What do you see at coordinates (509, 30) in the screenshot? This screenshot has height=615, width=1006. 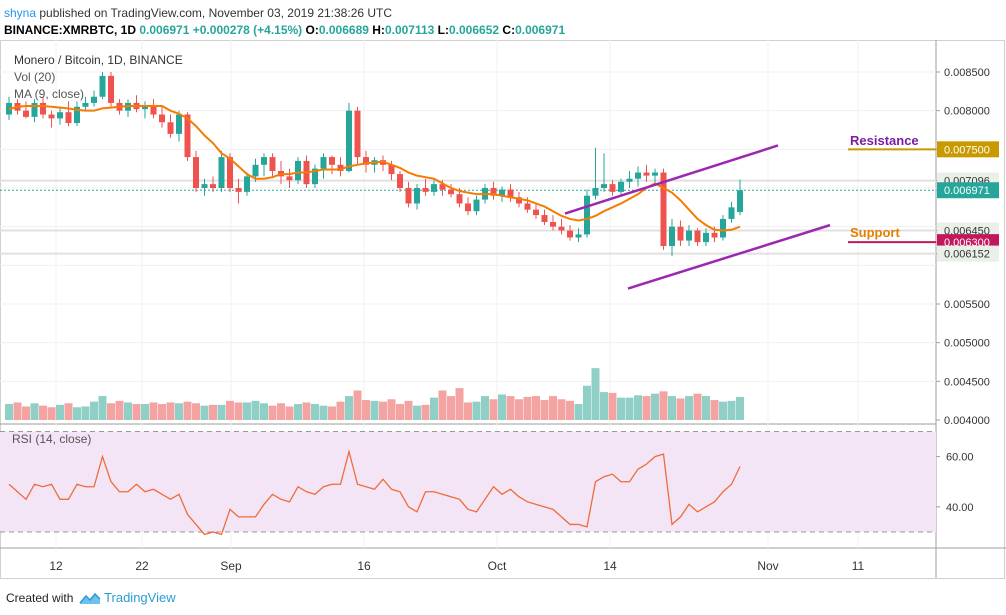 I see `close-label: C:` at bounding box center [509, 30].